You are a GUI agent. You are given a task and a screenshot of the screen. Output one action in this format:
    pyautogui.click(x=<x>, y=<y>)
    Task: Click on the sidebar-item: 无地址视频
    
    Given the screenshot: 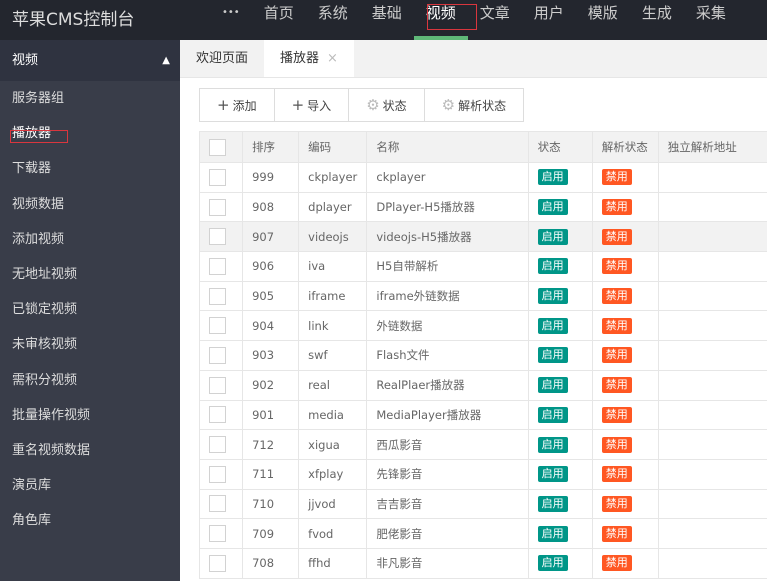 What is the action you would take?
    pyautogui.click(x=45, y=274)
    